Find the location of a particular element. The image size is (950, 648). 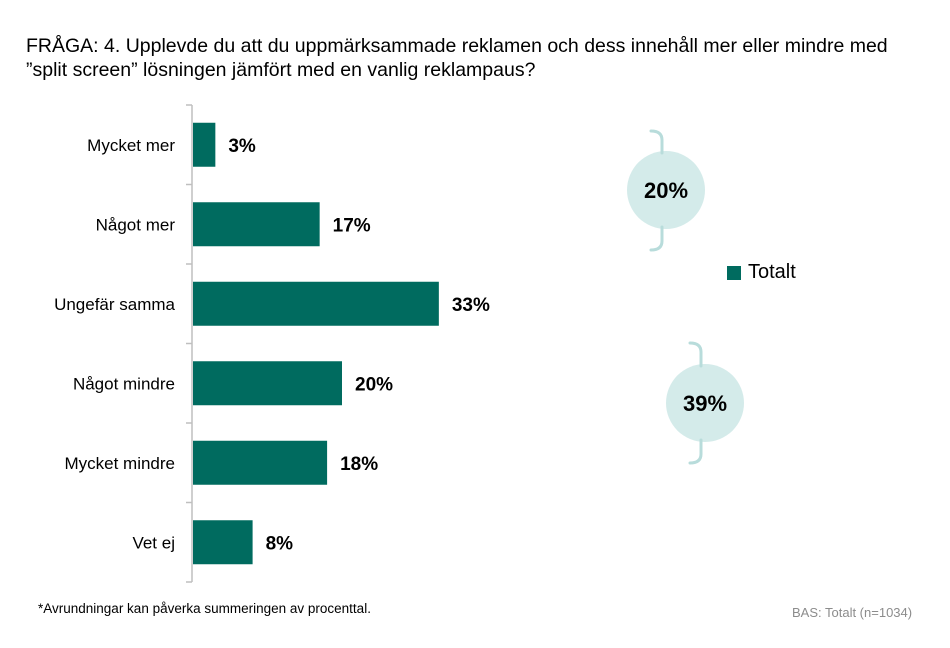

category-label: Mycket mindre is located at coordinates (119, 463).